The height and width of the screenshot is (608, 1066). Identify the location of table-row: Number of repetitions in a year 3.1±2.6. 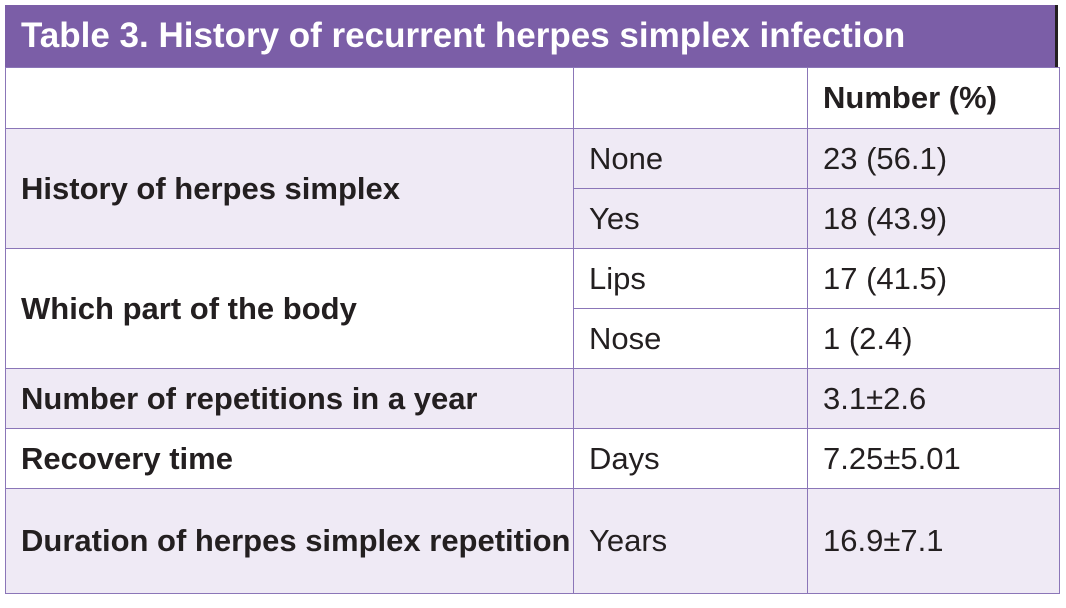
(532, 398).